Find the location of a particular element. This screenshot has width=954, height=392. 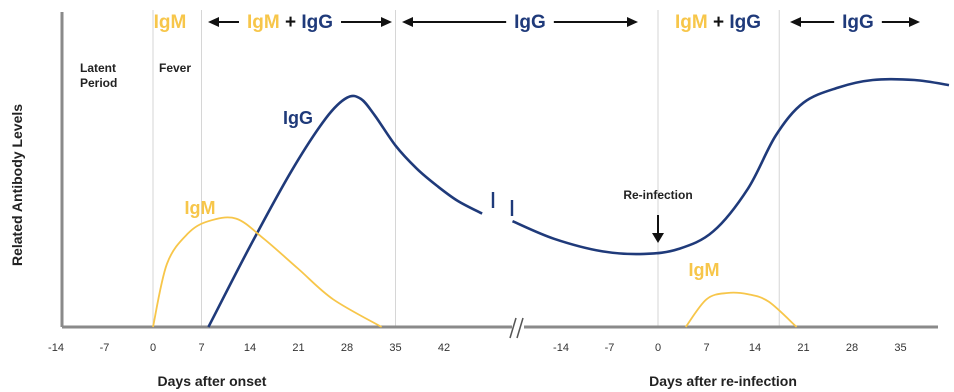

reinfection-arrowhead is located at coordinates (658, 238).